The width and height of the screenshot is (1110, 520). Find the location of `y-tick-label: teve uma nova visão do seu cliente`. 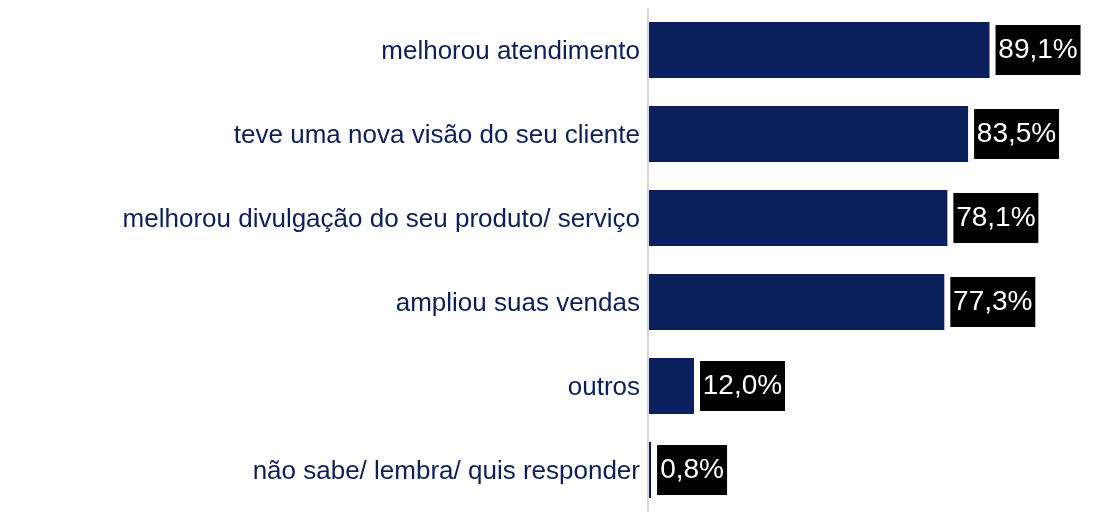

y-tick-label: teve uma nova visão do seu cliente is located at coordinates (436, 134).